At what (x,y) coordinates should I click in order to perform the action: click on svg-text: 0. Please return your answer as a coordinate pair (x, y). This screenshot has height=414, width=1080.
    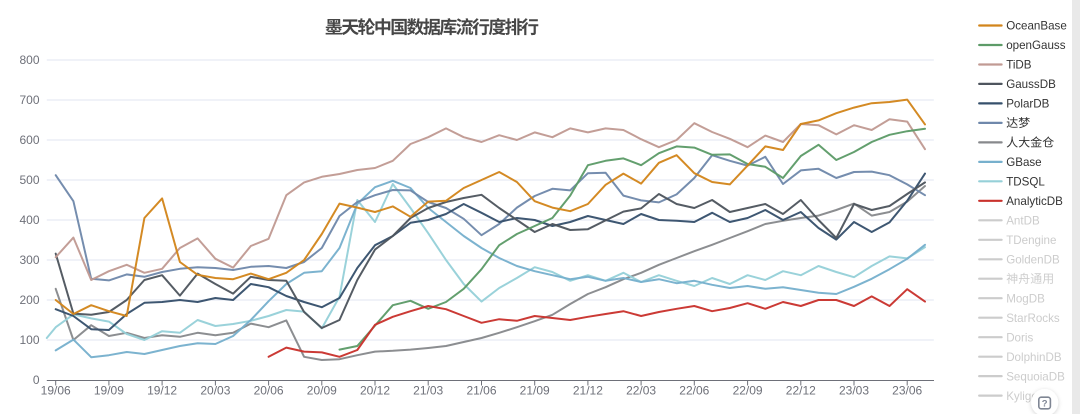
    Looking at the image, I should click on (36, 380).